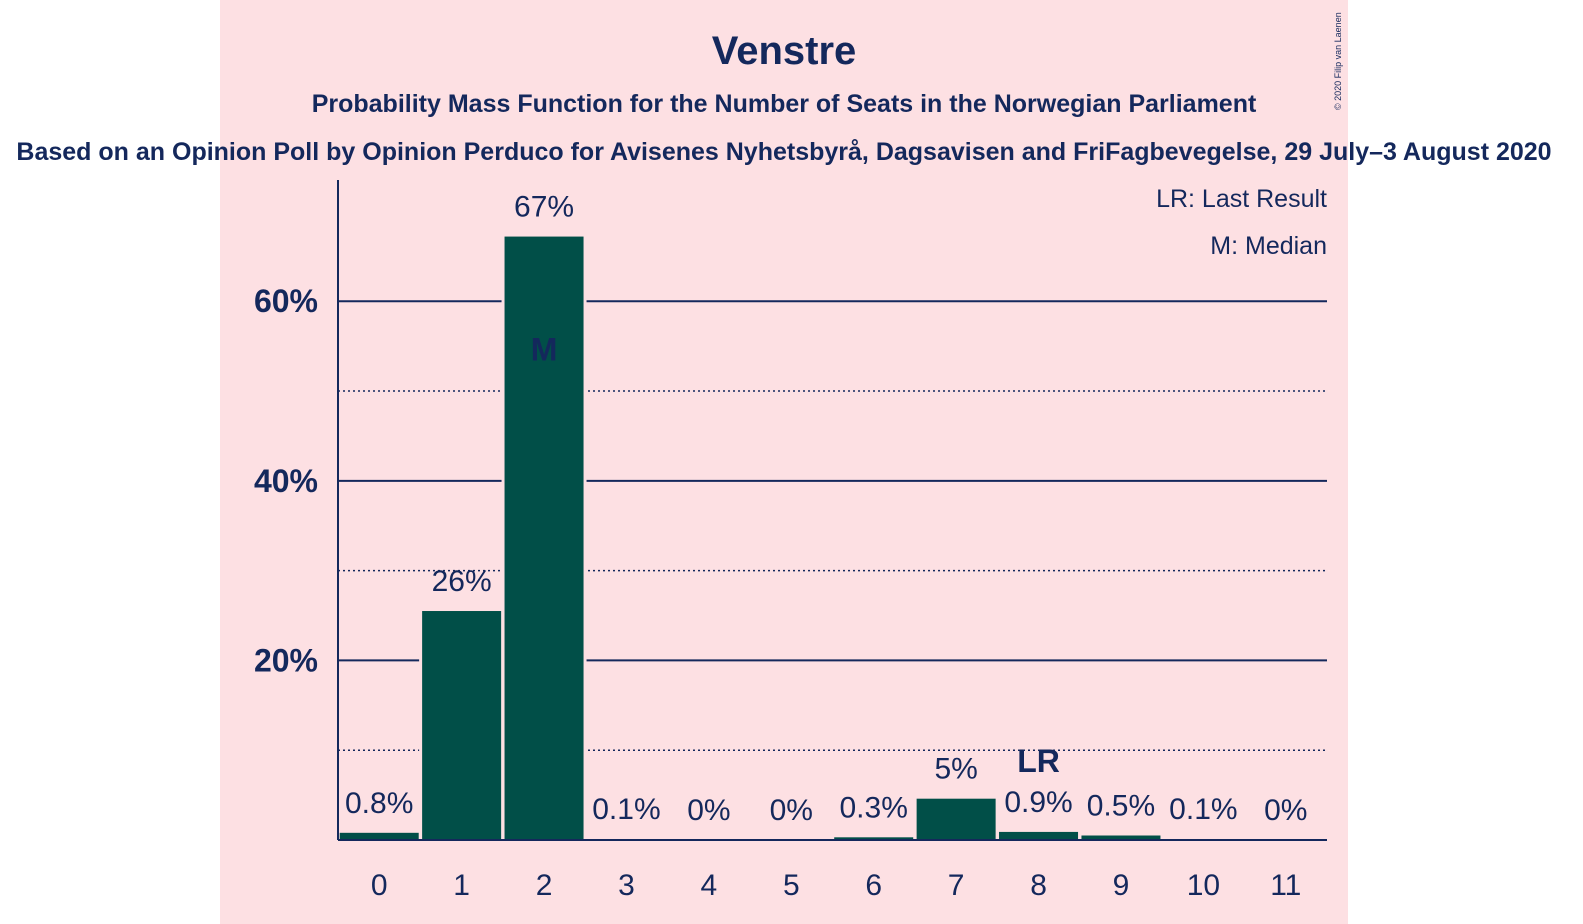  I want to click on x-tick-label: 1, so click(461, 885).